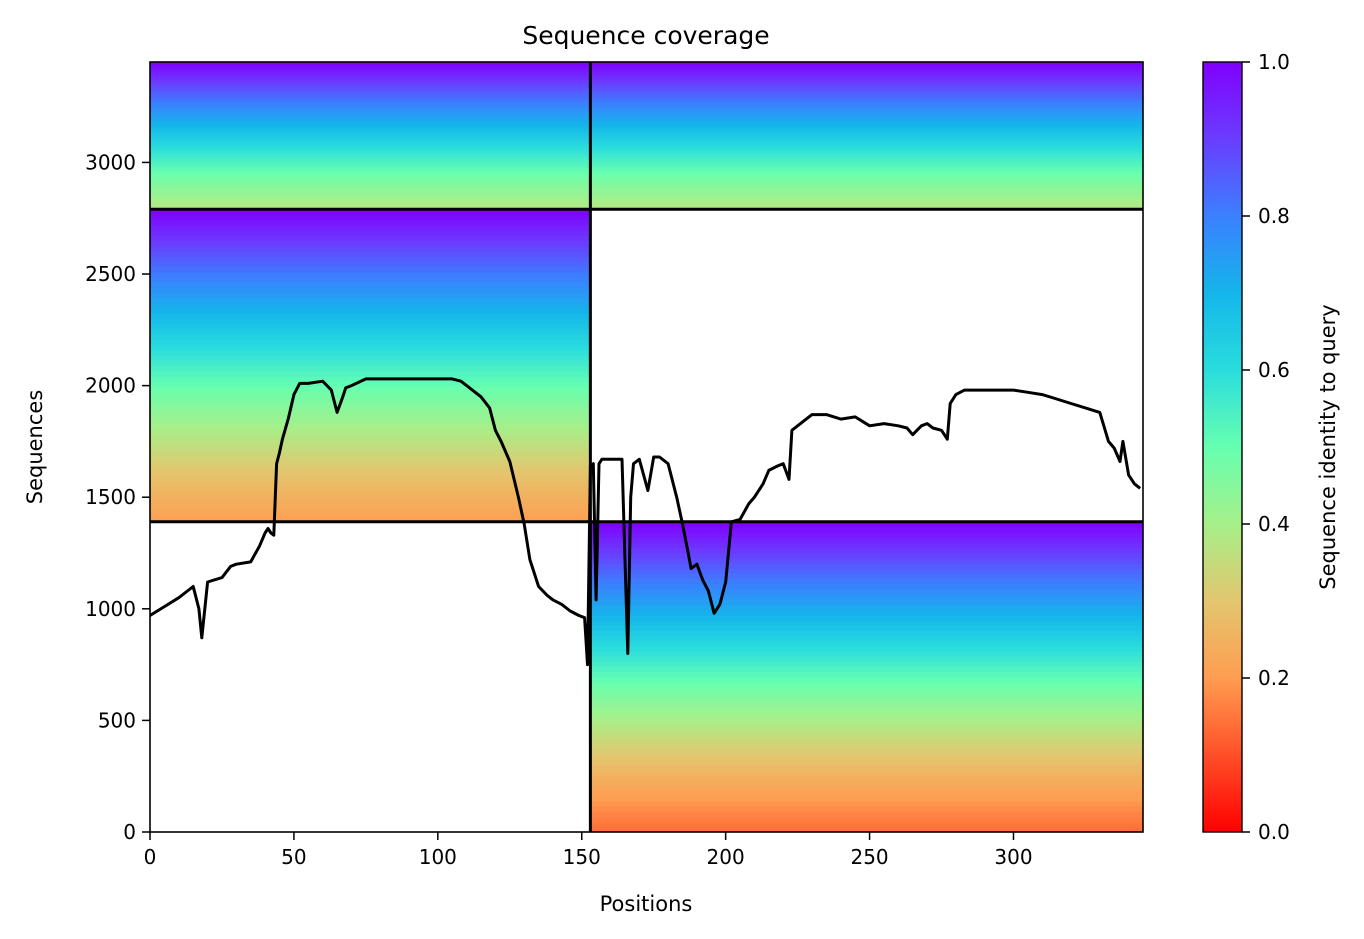 Image resolution: width=1364 pixels, height=939 pixels. I want to click on colorbar, so click(1222, 447).